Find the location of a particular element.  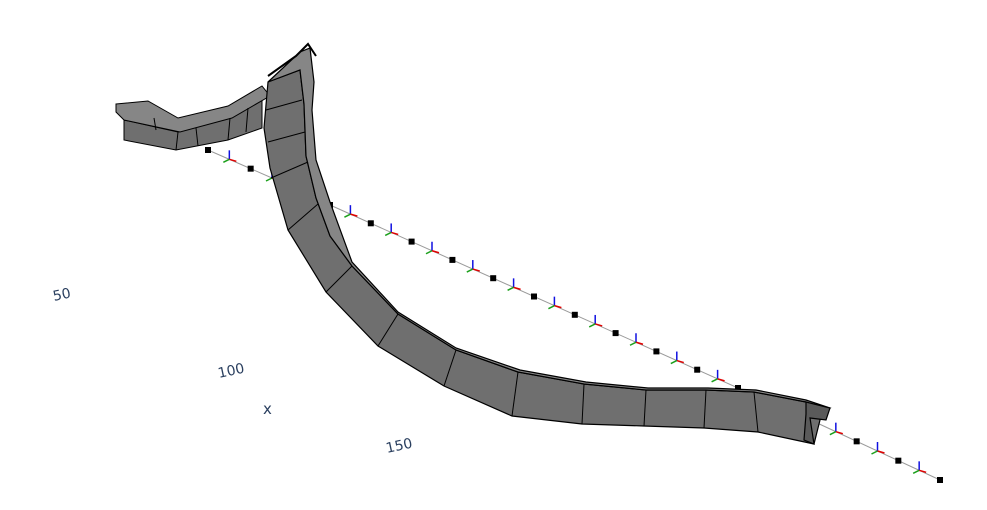

beam-line-upper is located at coordinates (240, 164).